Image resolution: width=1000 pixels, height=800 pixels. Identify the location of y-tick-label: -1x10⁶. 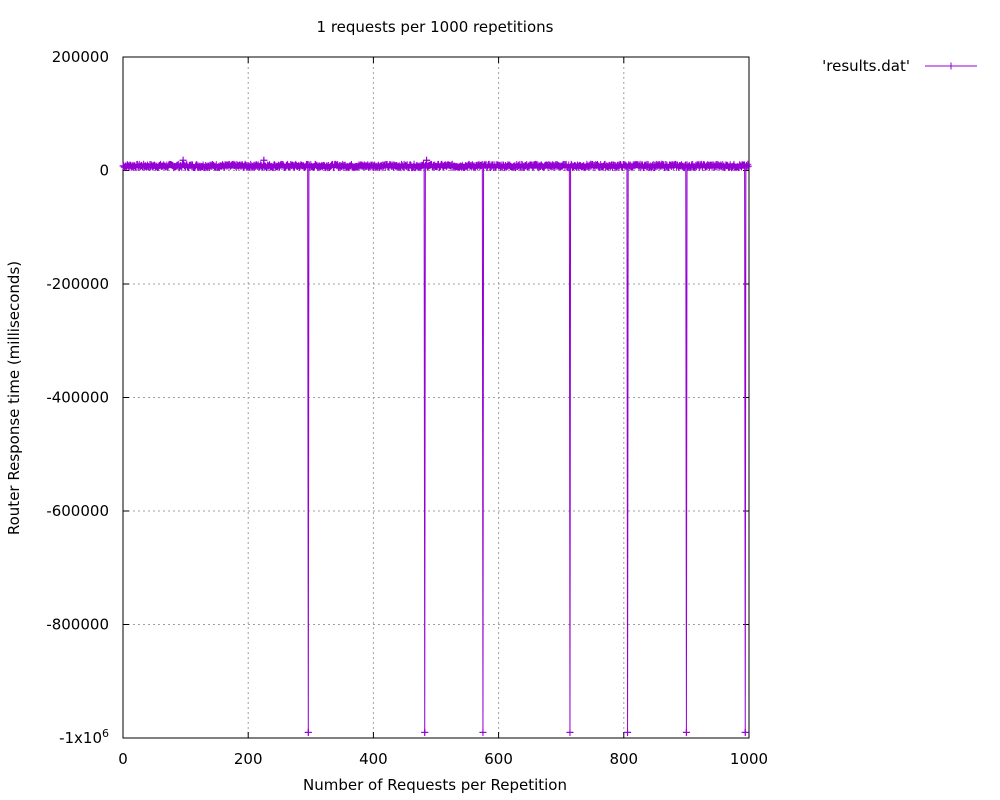
(84, 737).